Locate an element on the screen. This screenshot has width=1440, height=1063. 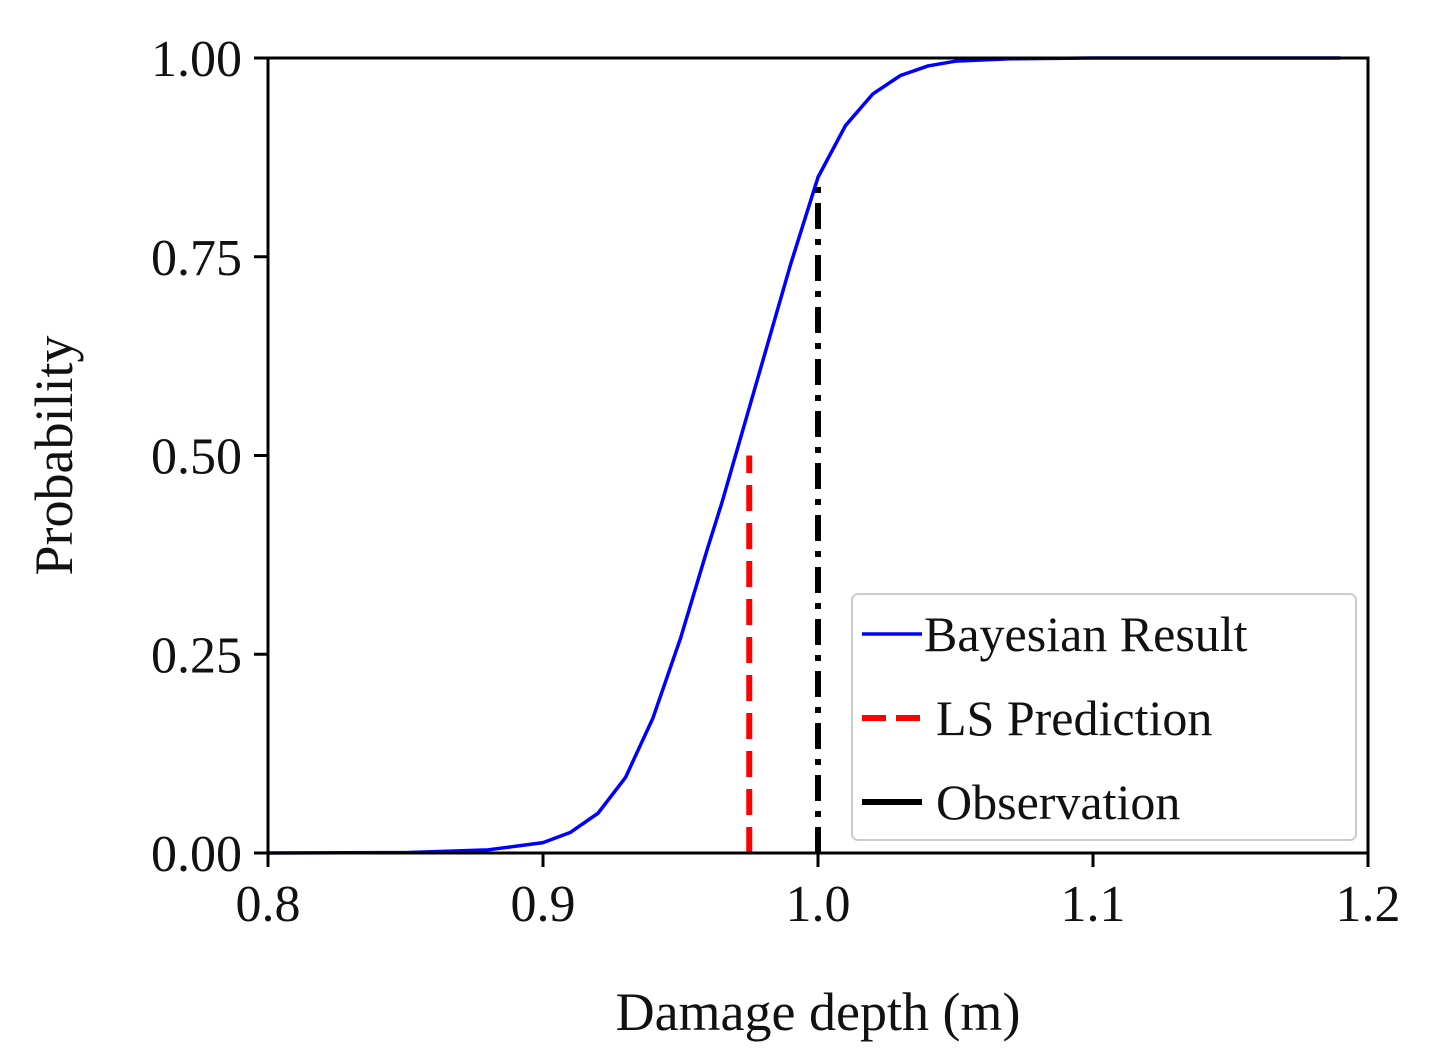
y-axis: 0.00 0.25 0.50 0.75 1.00 is located at coordinates (209, 457).